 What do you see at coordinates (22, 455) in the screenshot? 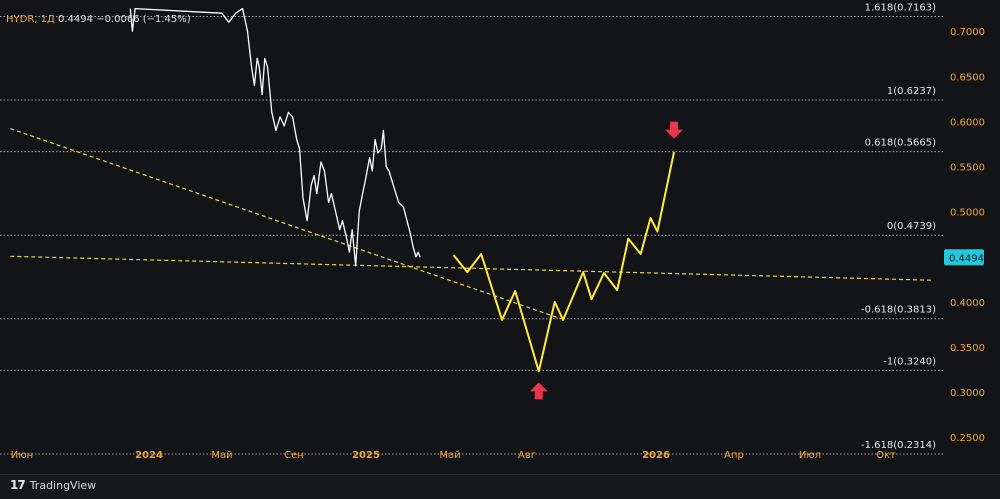
I see `time-tick-label: Июн` at bounding box center [22, 455].